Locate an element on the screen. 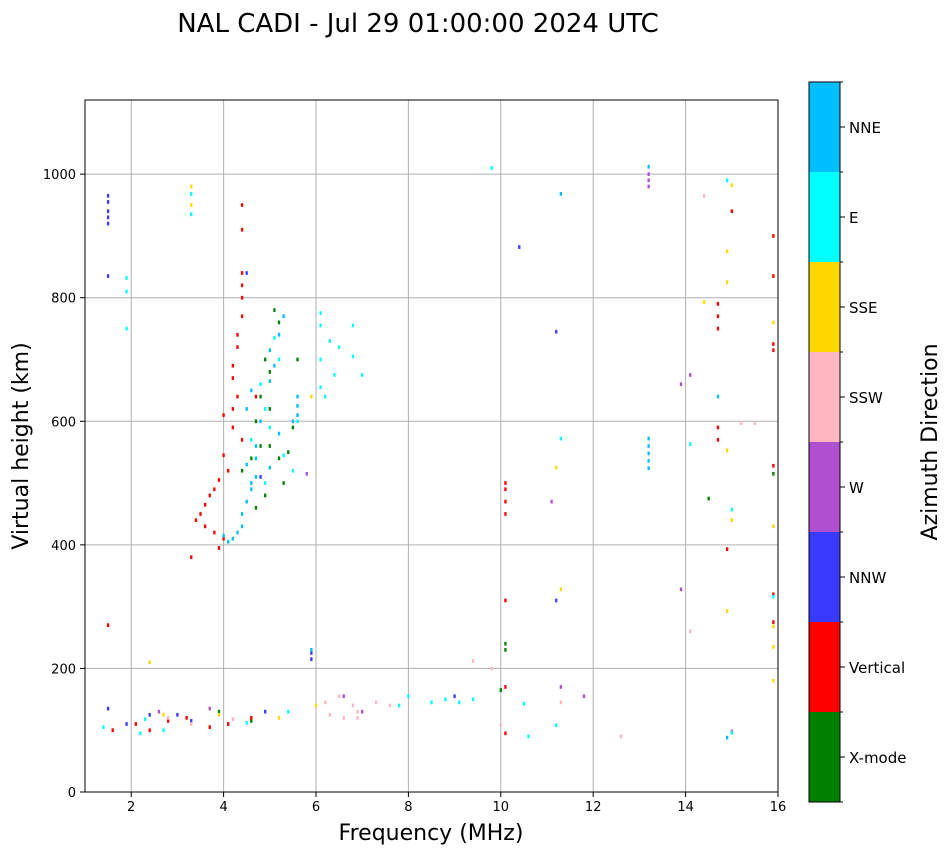  colorbar-tick-label: SSE is located at coordinates (863, 308).